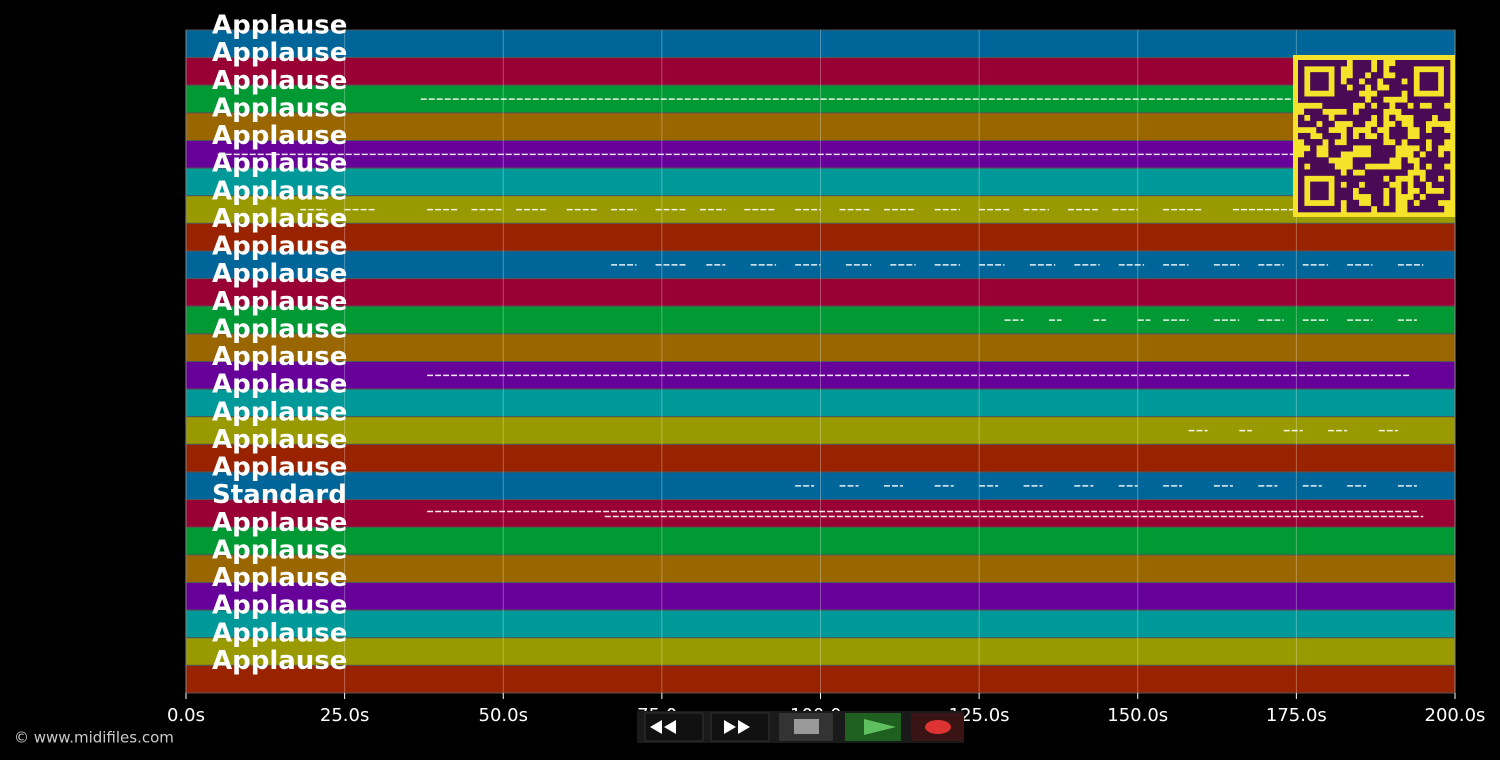 The height and width of the screenshot is (760, 1500). Describe the element at coordinates (503, 715) in the screenshot. I see `x-tick-label: 50.0s` at that location.